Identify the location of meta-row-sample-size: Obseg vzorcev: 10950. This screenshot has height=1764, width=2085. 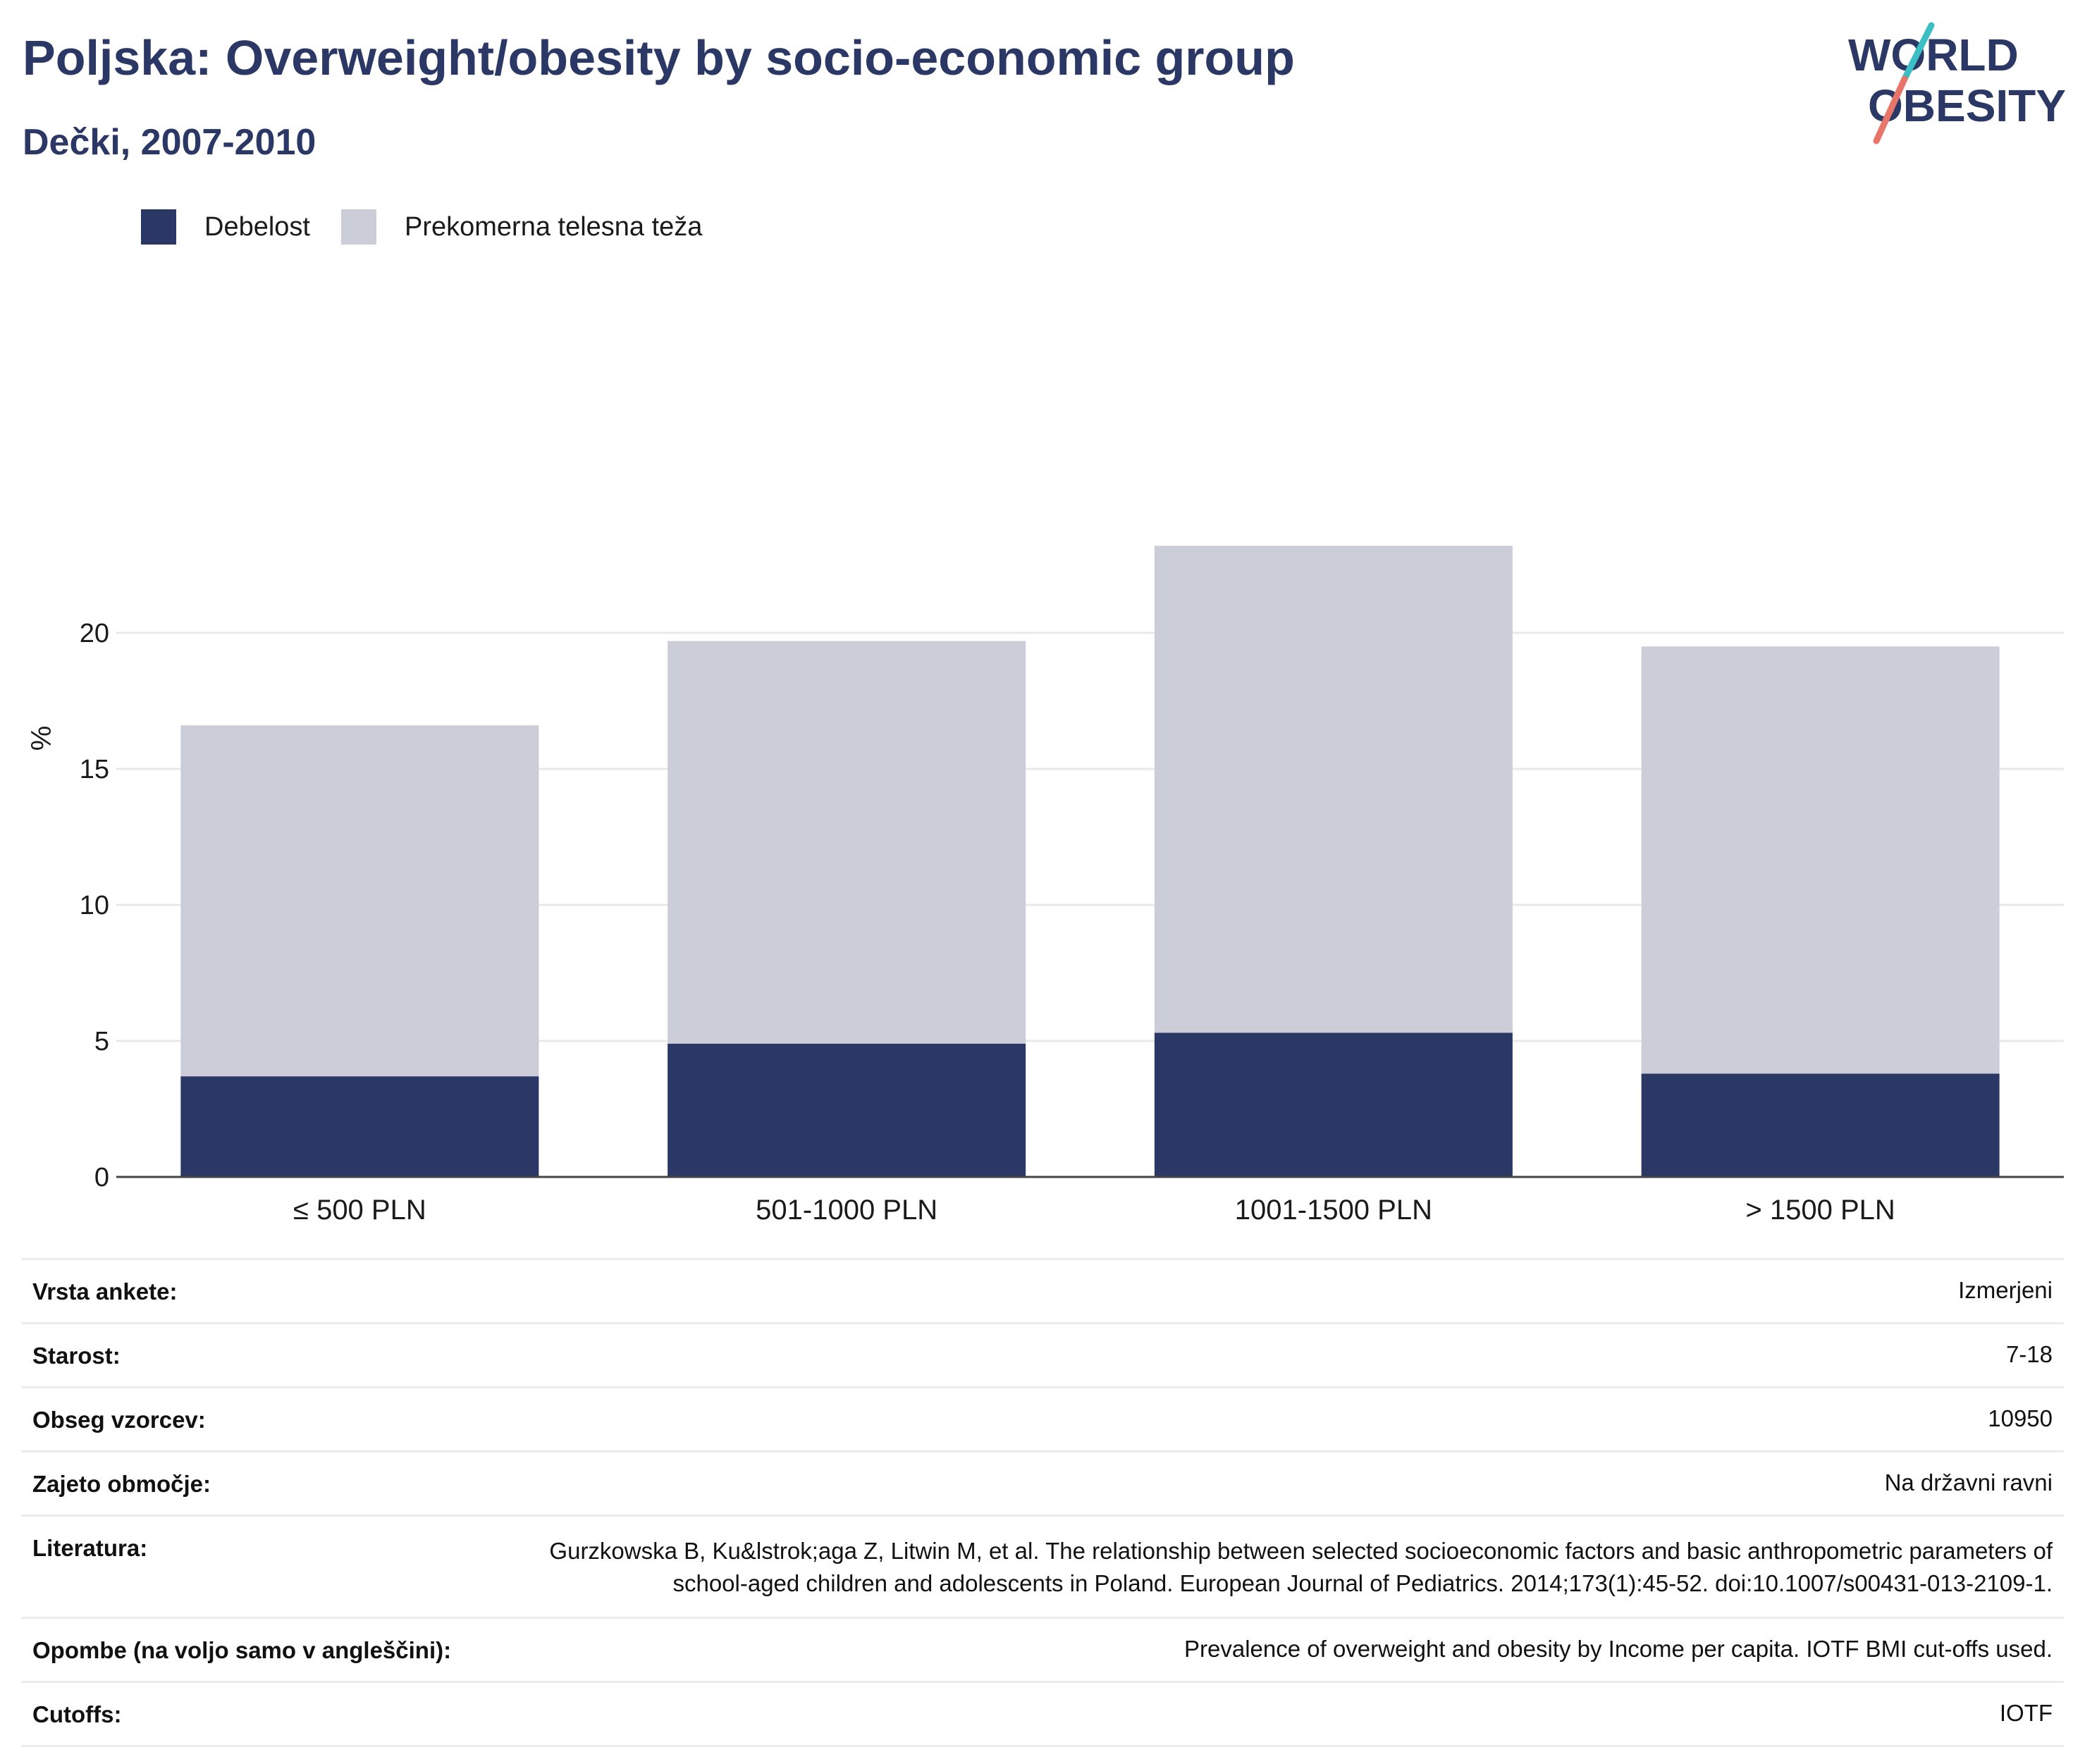
(1042, 1418).